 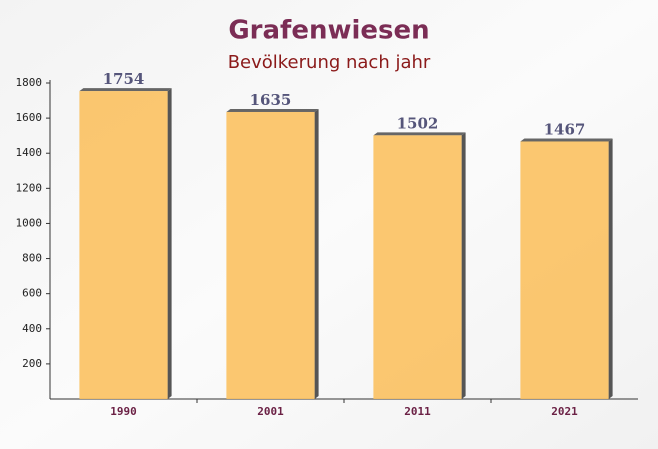 I want to click on y-tick-label: 1400, so click(x=29, y=152).